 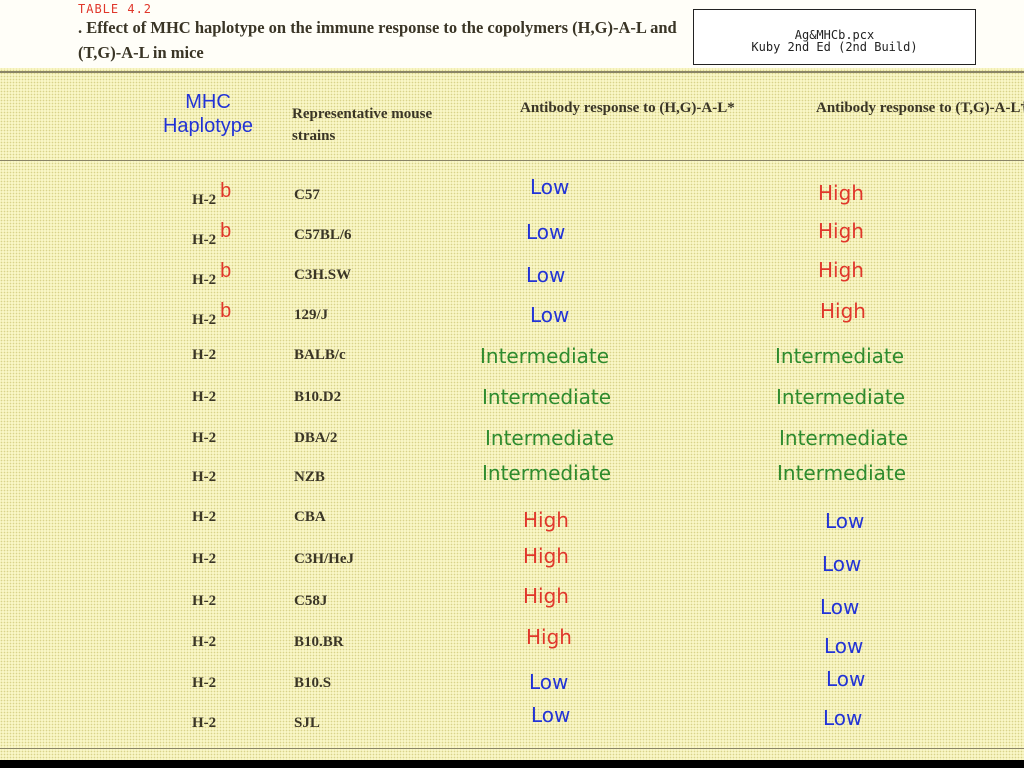 I want to click on table-number: TABLE 4.2, so click(x=115, y=9).